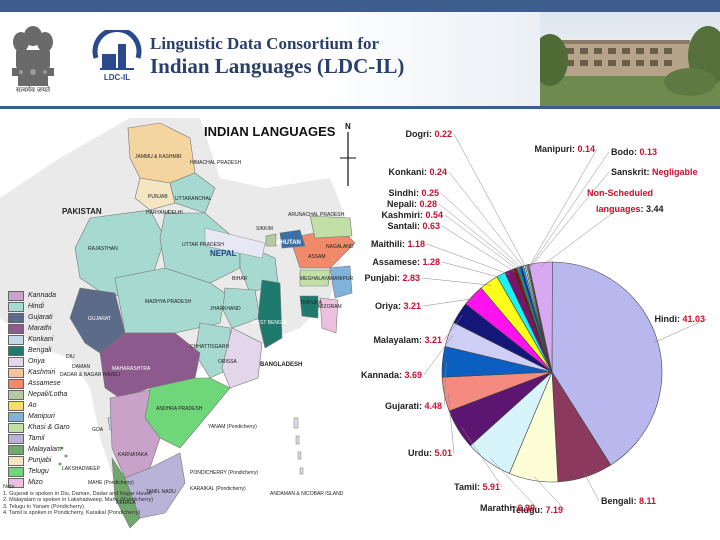  What do you see at coordinates (131, 369) in the screenshot?
I see `label-maharashtra: MAHARASHTRA` at bounding box center [131, 369].